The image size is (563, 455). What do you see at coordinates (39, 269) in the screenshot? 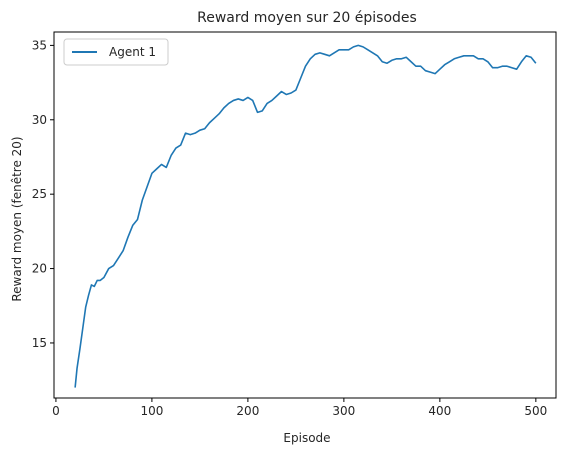
I see `y-tick-label: 20` at bounding box center [39, 269].